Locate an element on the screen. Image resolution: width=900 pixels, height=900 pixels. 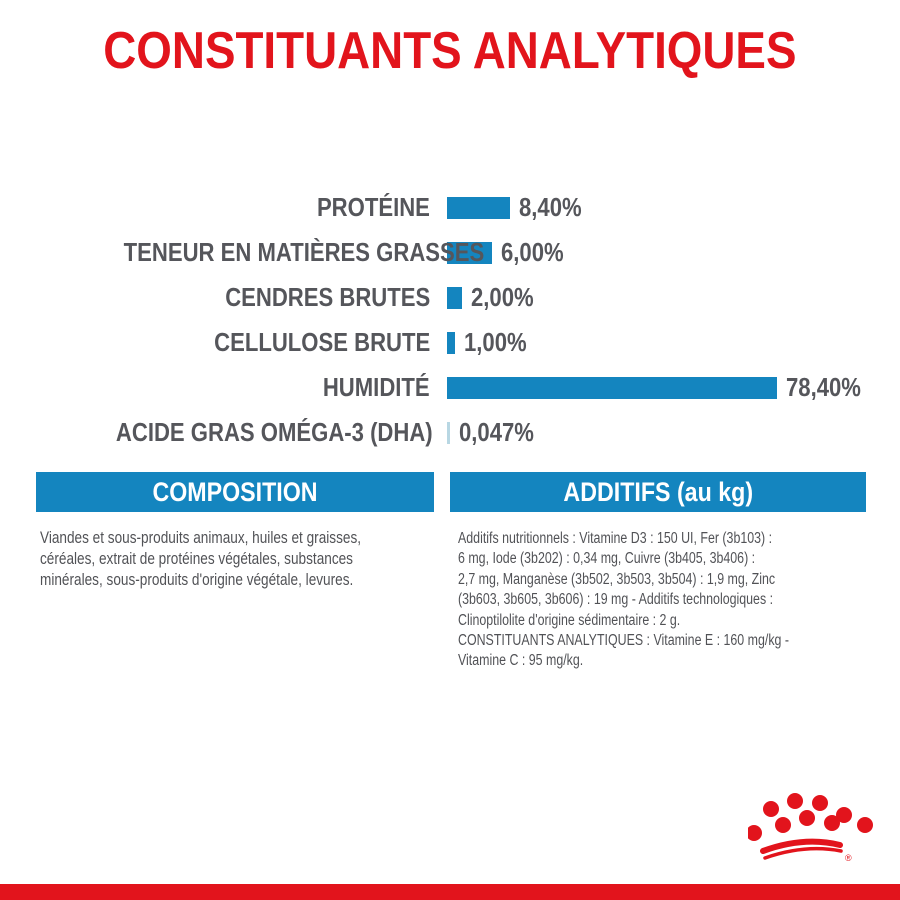
bar-omega-3-dha is located at coordinates (448, 432).